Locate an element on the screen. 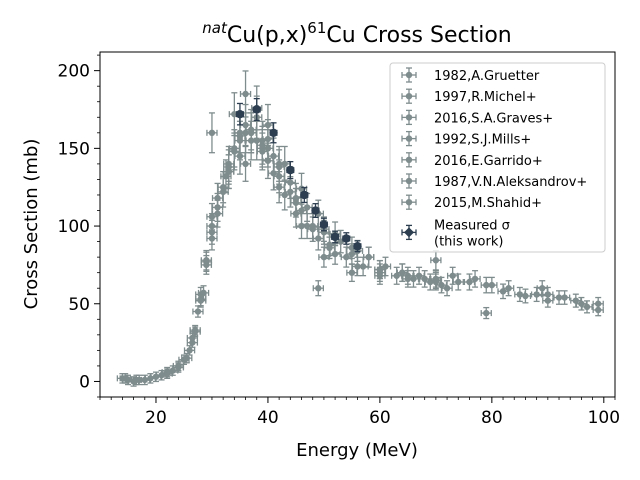 This screenshot has width=640, height=480. x-tick-label: 100 is located at coordinates (604, 418).